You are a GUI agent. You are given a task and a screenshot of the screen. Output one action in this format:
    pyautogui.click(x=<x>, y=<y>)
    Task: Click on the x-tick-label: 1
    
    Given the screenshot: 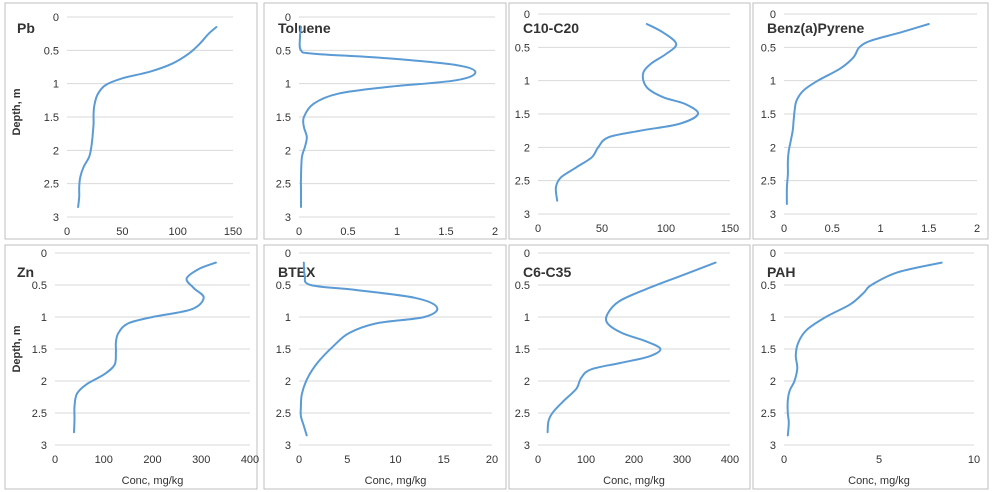 What is the action you would take?
    pyautogui.click(x=880, y=229)
    